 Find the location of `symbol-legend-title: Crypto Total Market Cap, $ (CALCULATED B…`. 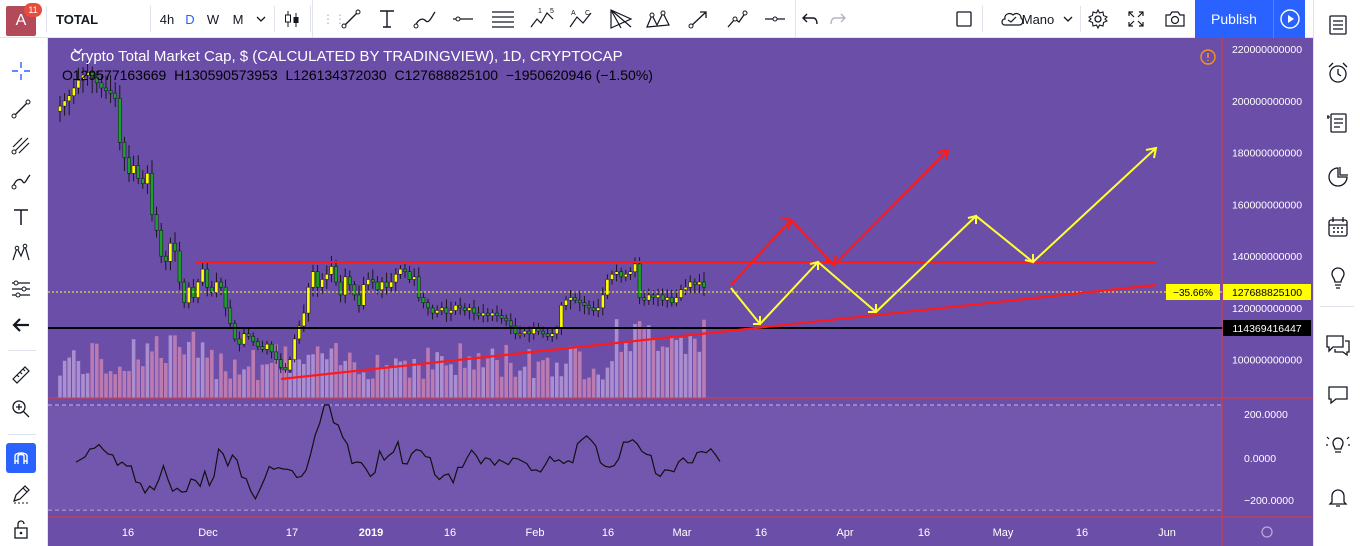

symbol-legend-title: Crypto Total Market Cap, $ (CALCULATED B… is located at coordinates (346, 56).